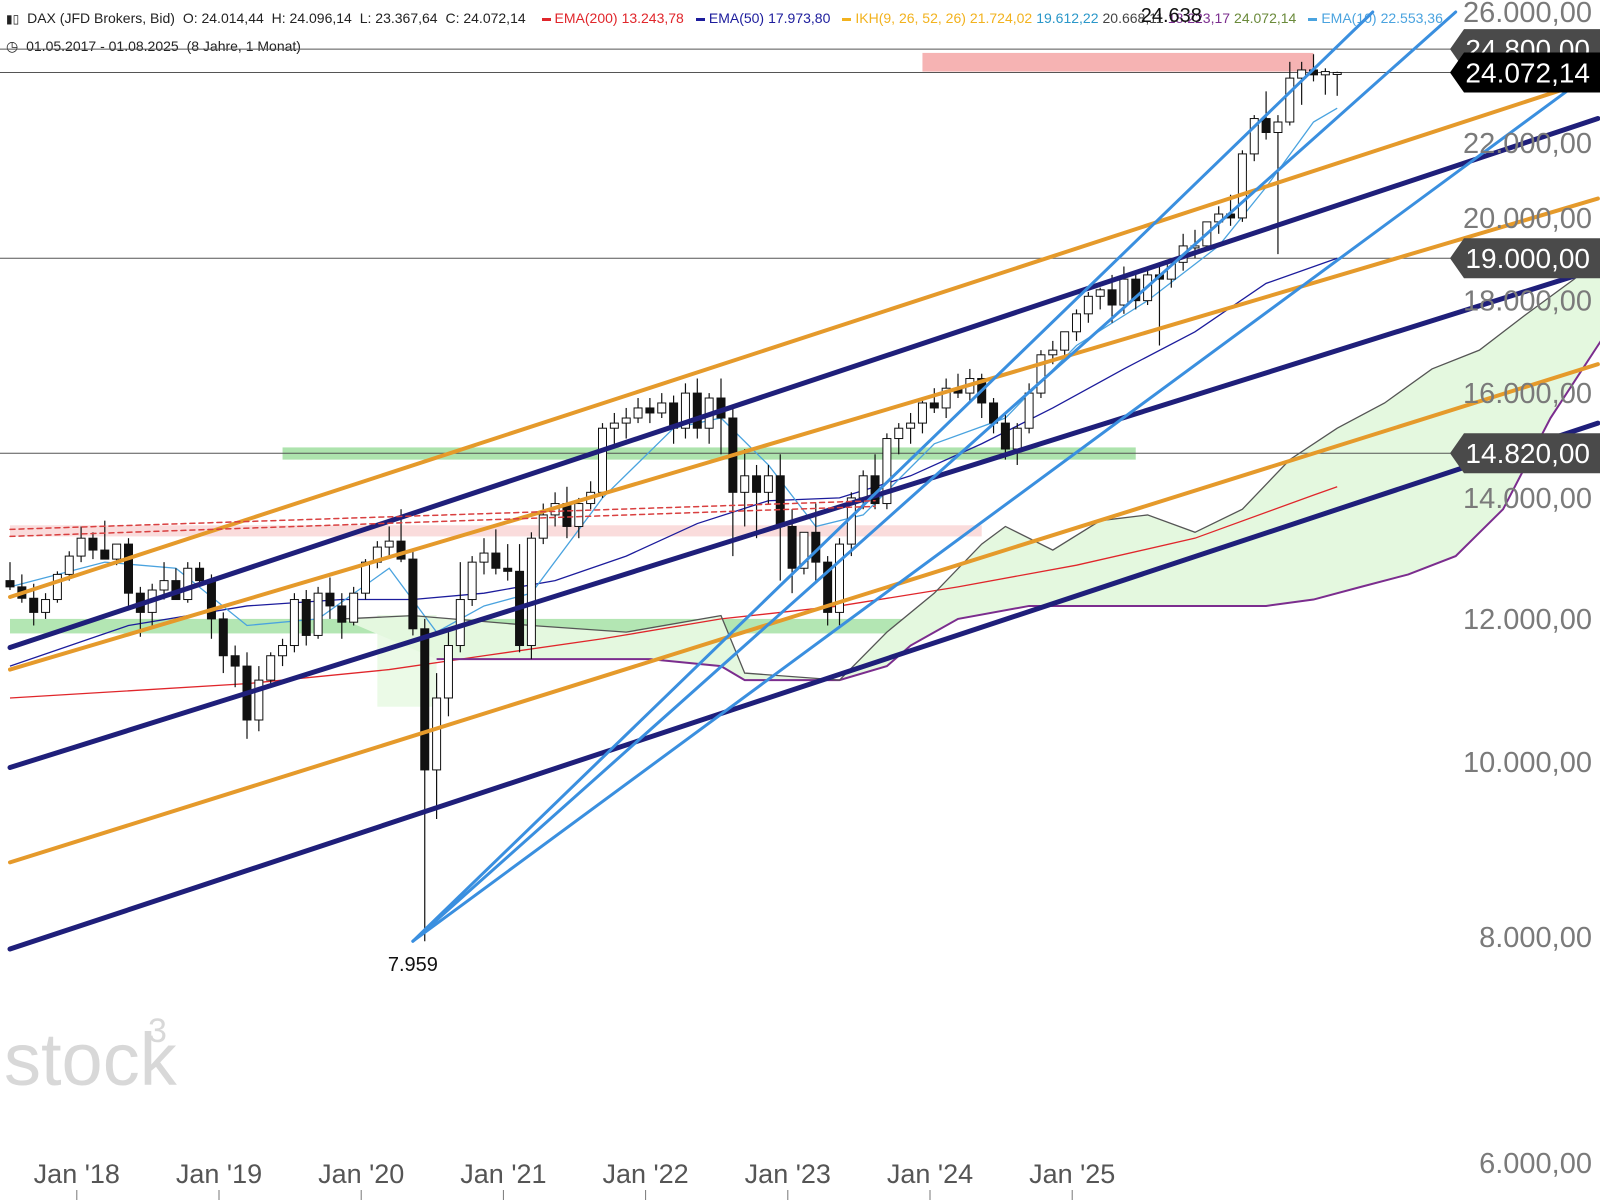 Image resolution: width=1600 pixels, height=1200 pixels. I want to click on x-axis-tick-label: Jan '23, so click(788, 1174).